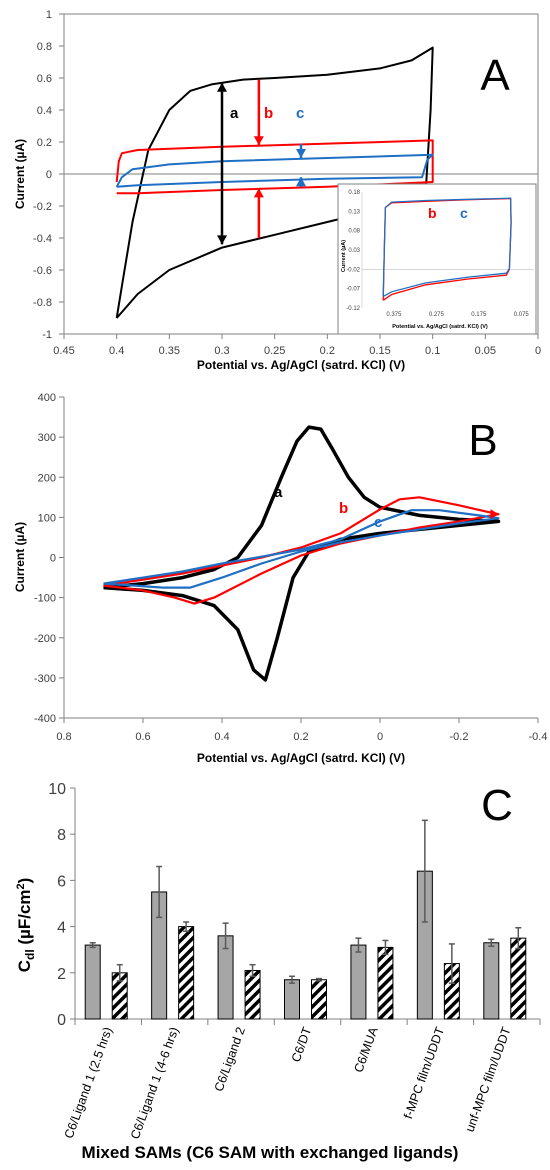 The width and height of the screenshot is (550, 1170). I want to click on arrow-b-bottom-head, so click(258, 193).